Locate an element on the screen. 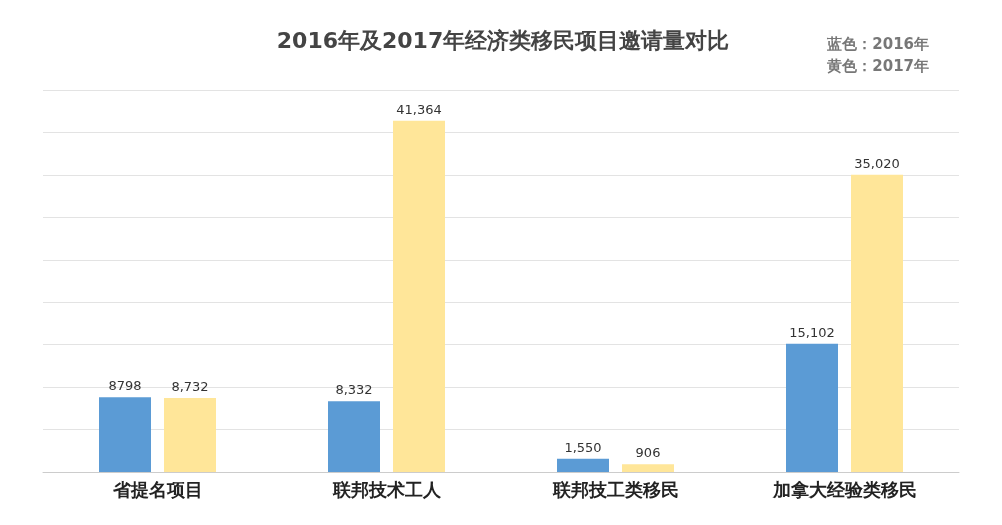 This screenshot has height=525, width=1002. x-tick-label: 联邦技工类移民 is located at coordinates (615, 489).